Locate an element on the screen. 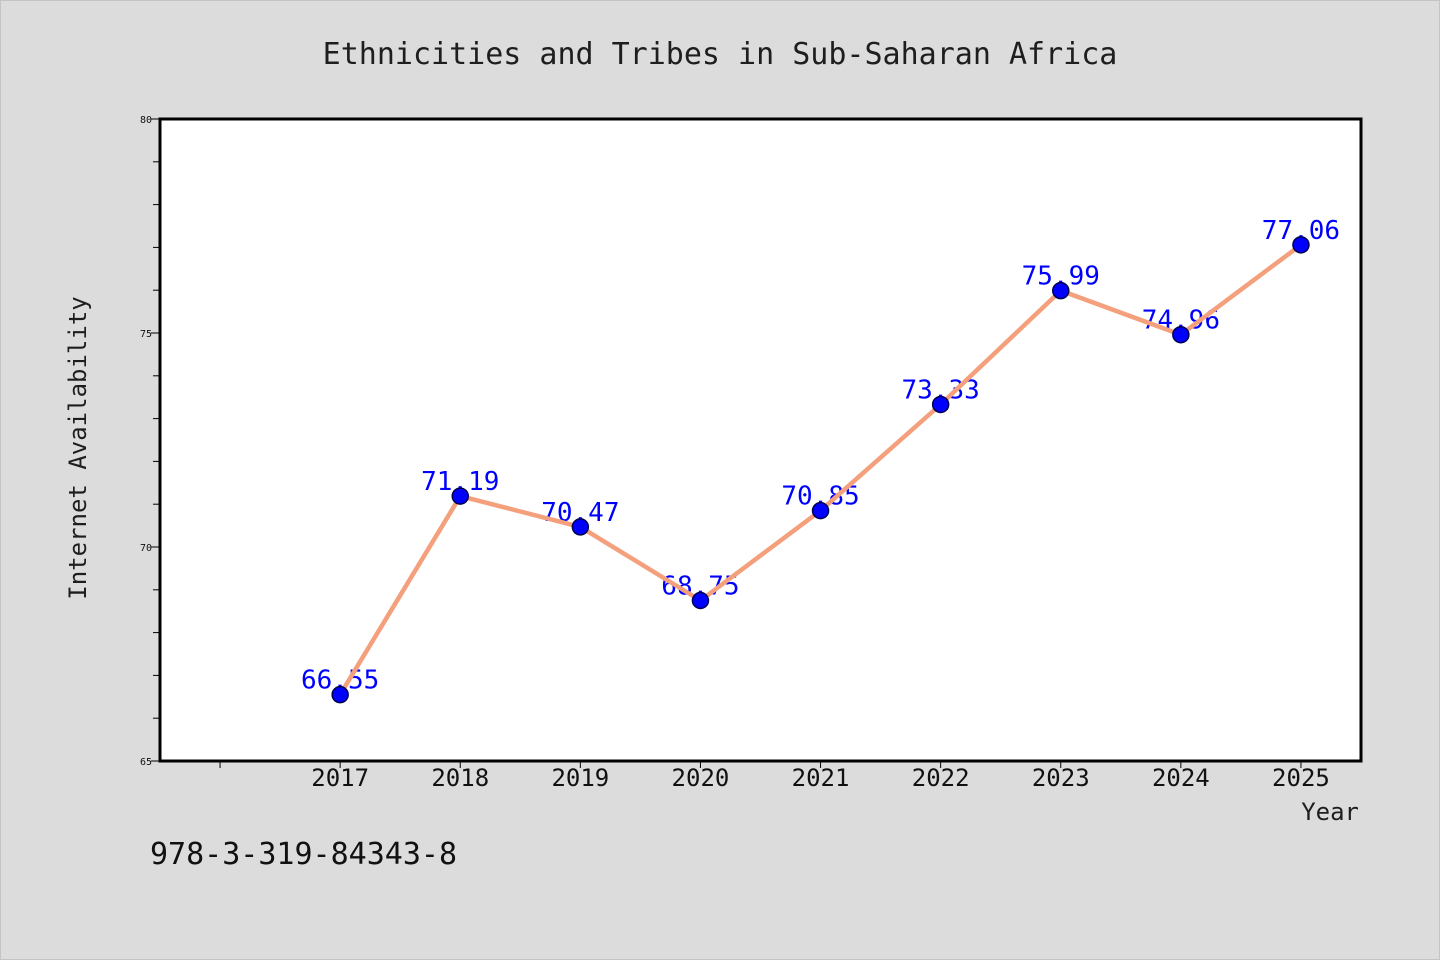  y-tick-label: 65 is located at coordinates (146, 762).